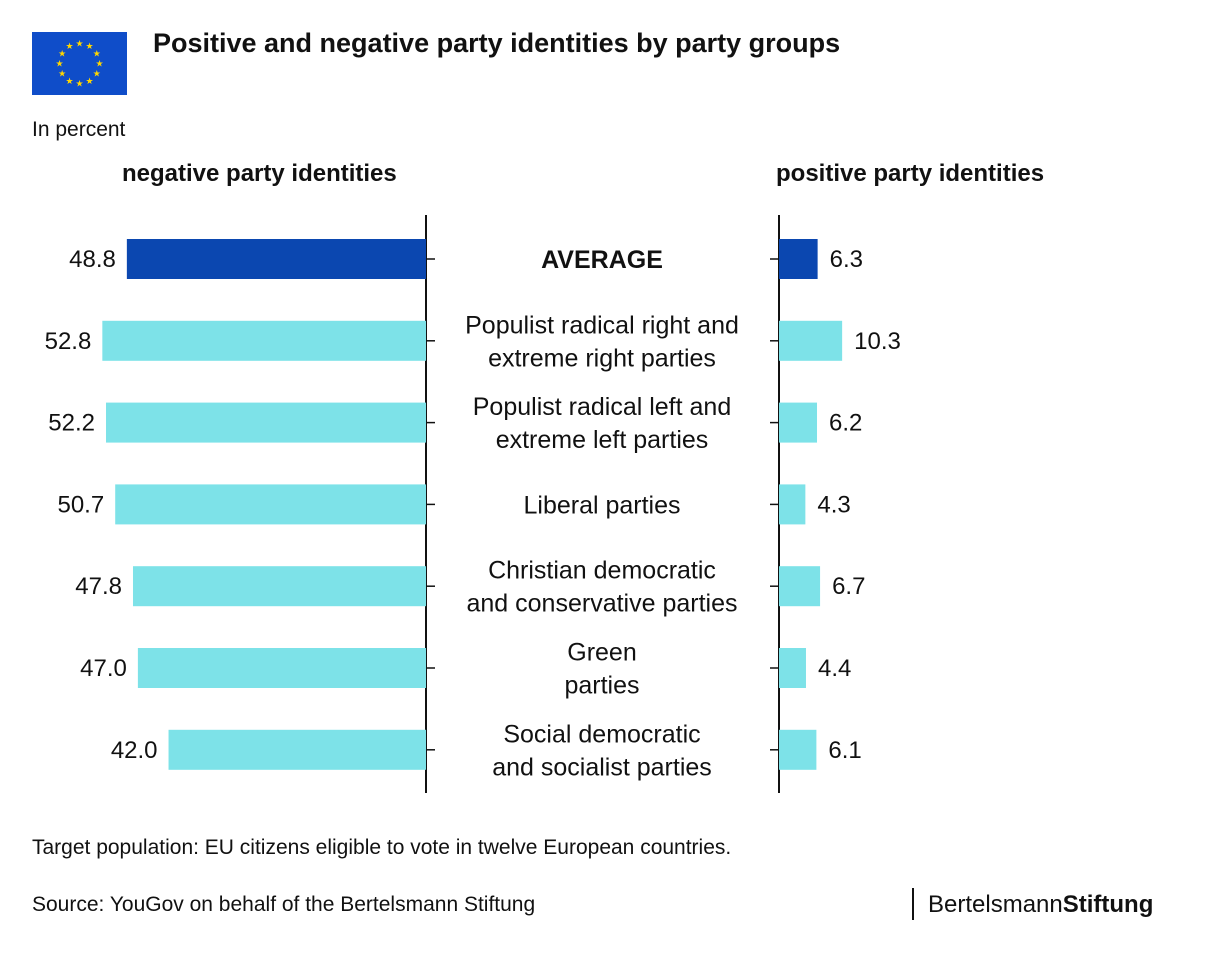 The width and height of the screenshot is (1208, 960). I want to click on flag-background, so click(79, 63).